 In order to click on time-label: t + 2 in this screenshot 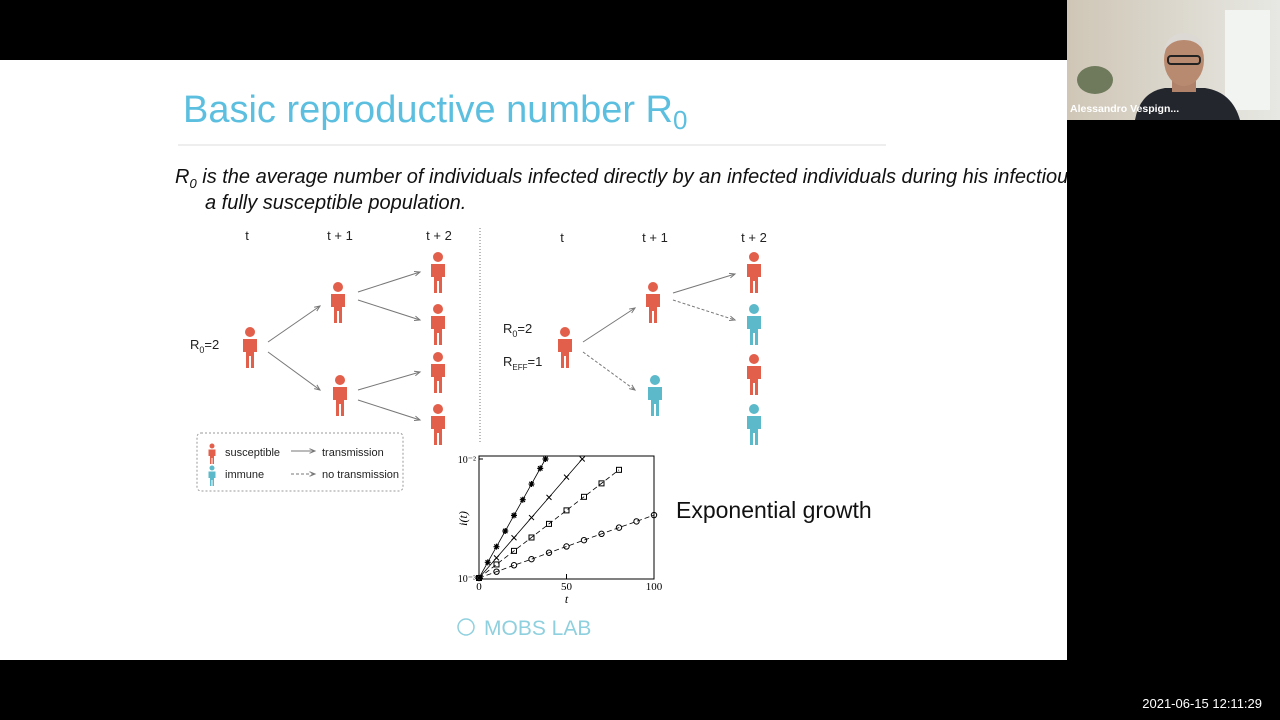, I will do `click(439, 235)`.